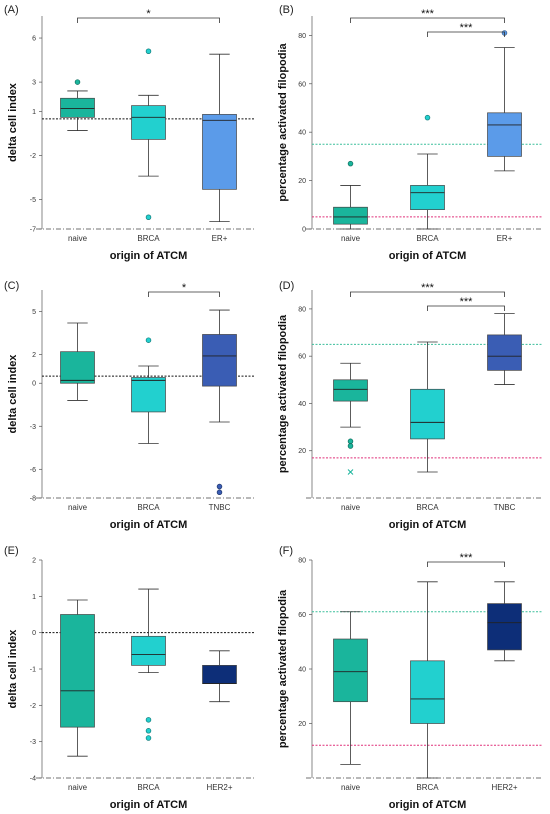 The width and height of the screenshot is (550, 814). I want to click on y-tick-label: 3, so click(34, 83).